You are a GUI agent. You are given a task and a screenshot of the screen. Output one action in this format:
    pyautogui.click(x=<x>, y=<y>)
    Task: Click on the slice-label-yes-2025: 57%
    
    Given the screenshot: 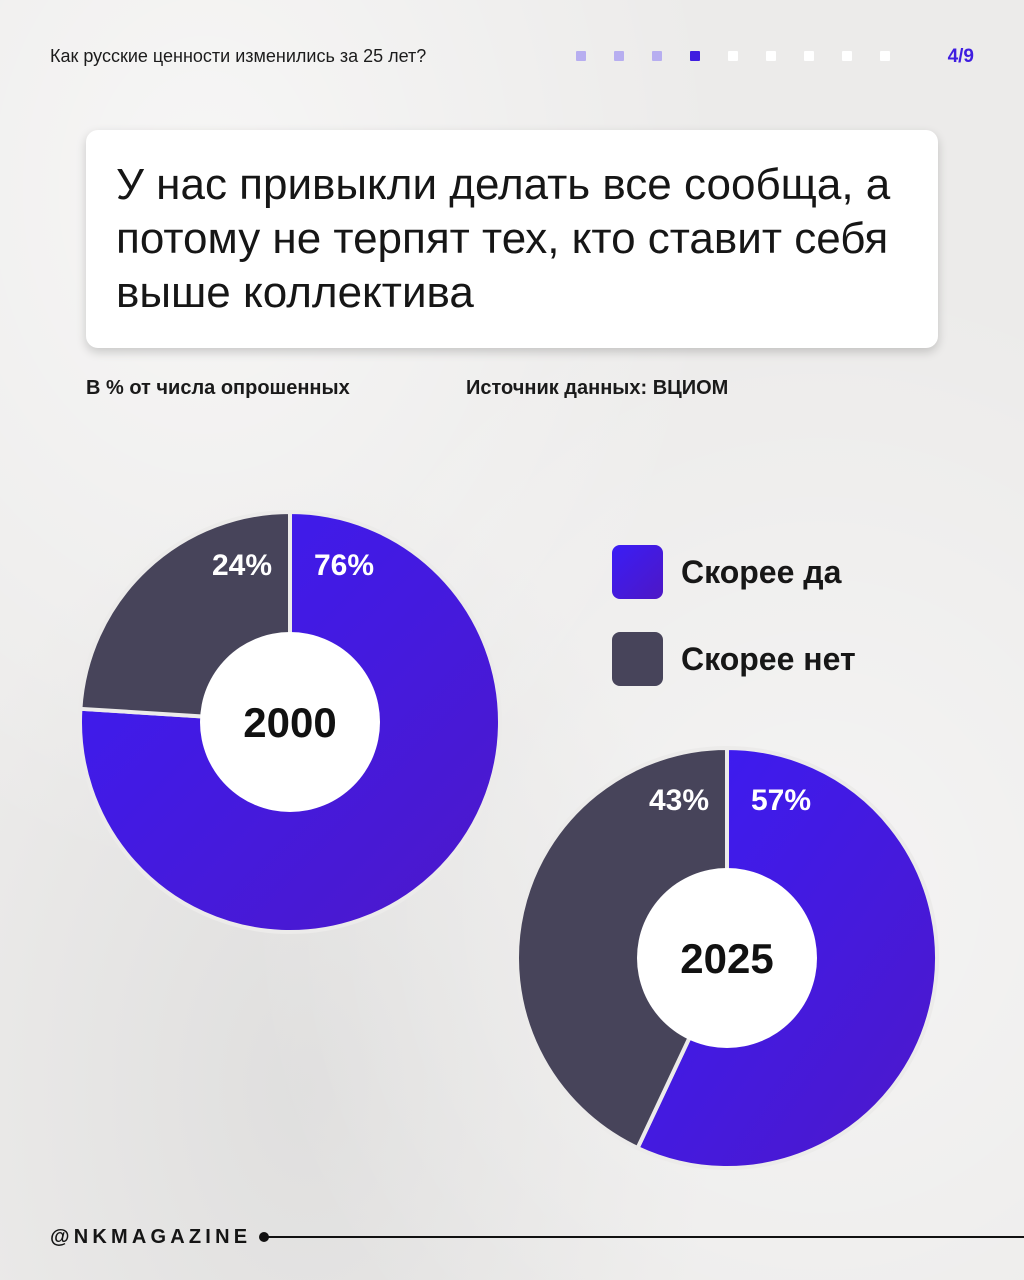 What is the action you would take?
    pyautogui.click(x=781, y=800)
    